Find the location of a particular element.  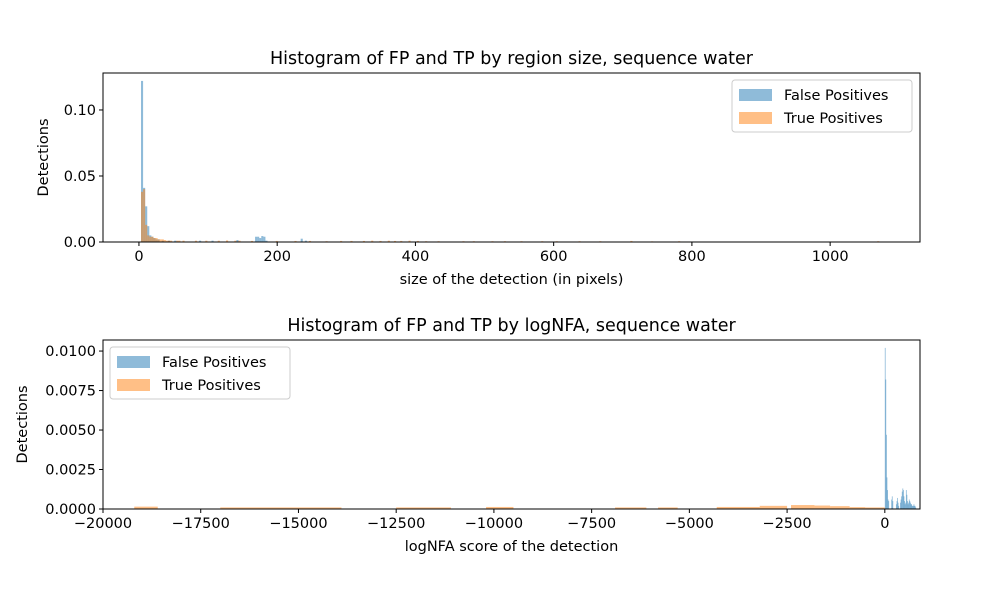

x-tick-label: 400 is located at coordinates (416, 257).